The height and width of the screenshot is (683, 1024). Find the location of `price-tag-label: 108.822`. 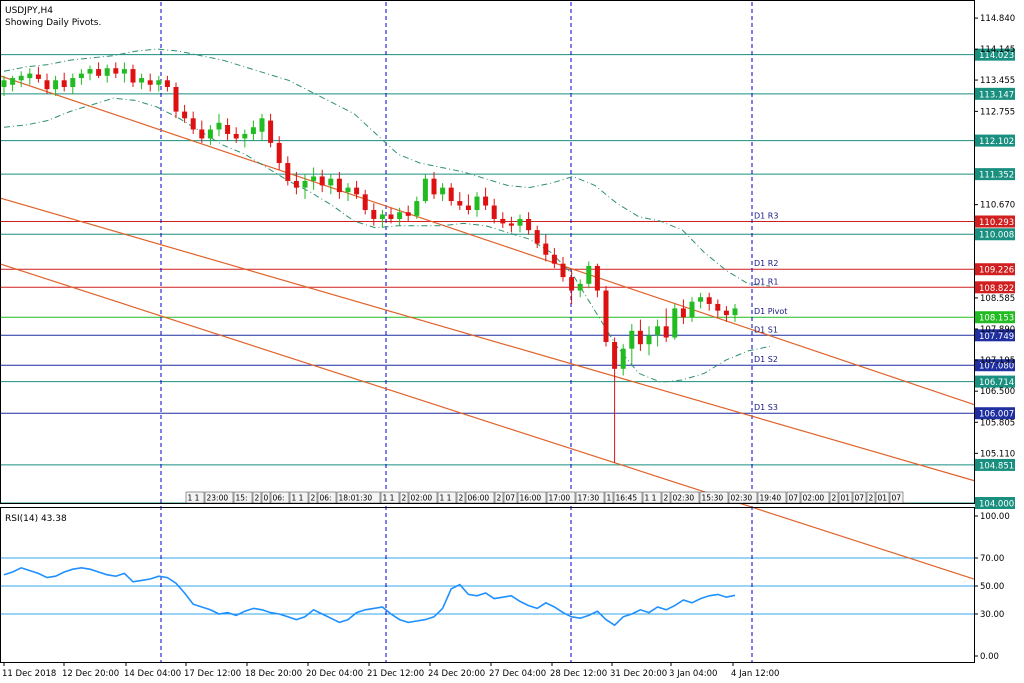

price-tag-label: 108.822 is located at coordinates (996, 289).